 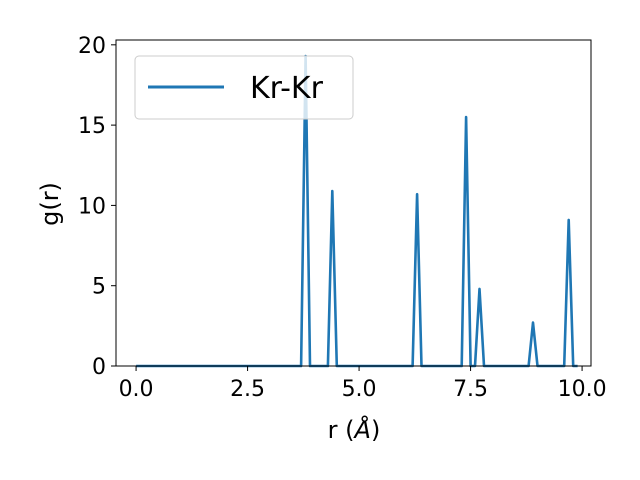 I want to click on y-tick-label: 10, so click(x=92, y=206).